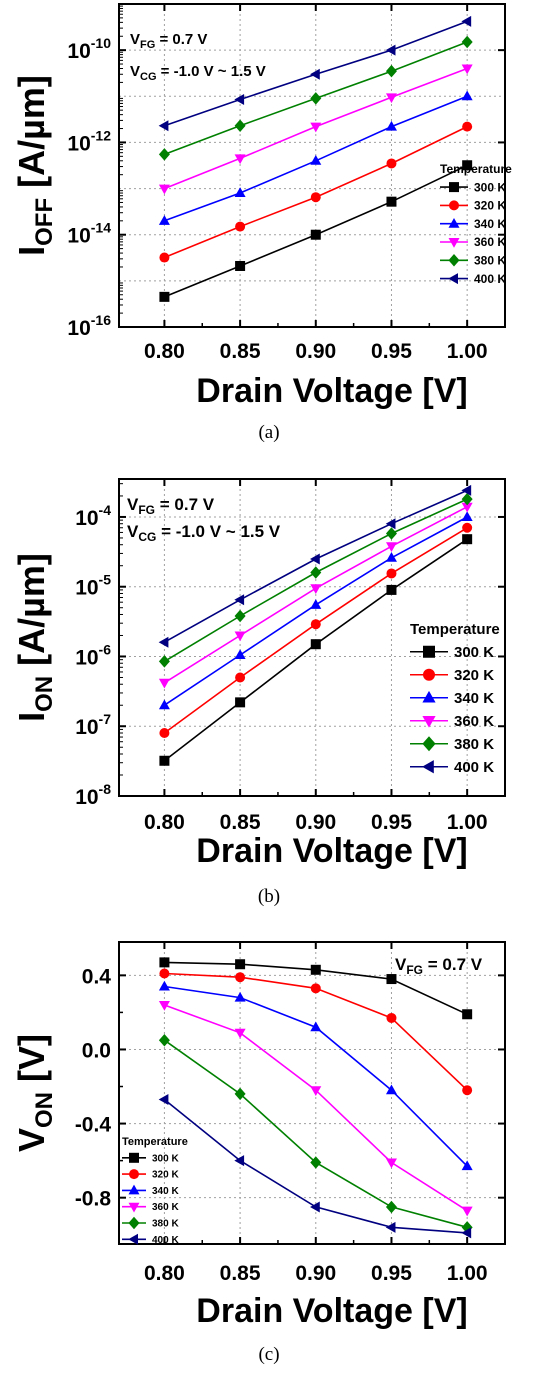 The width and height of the screenshot is (539, 1382). I want to click on y-tick-label: 10⁻¹⁴, so click(89, 234).